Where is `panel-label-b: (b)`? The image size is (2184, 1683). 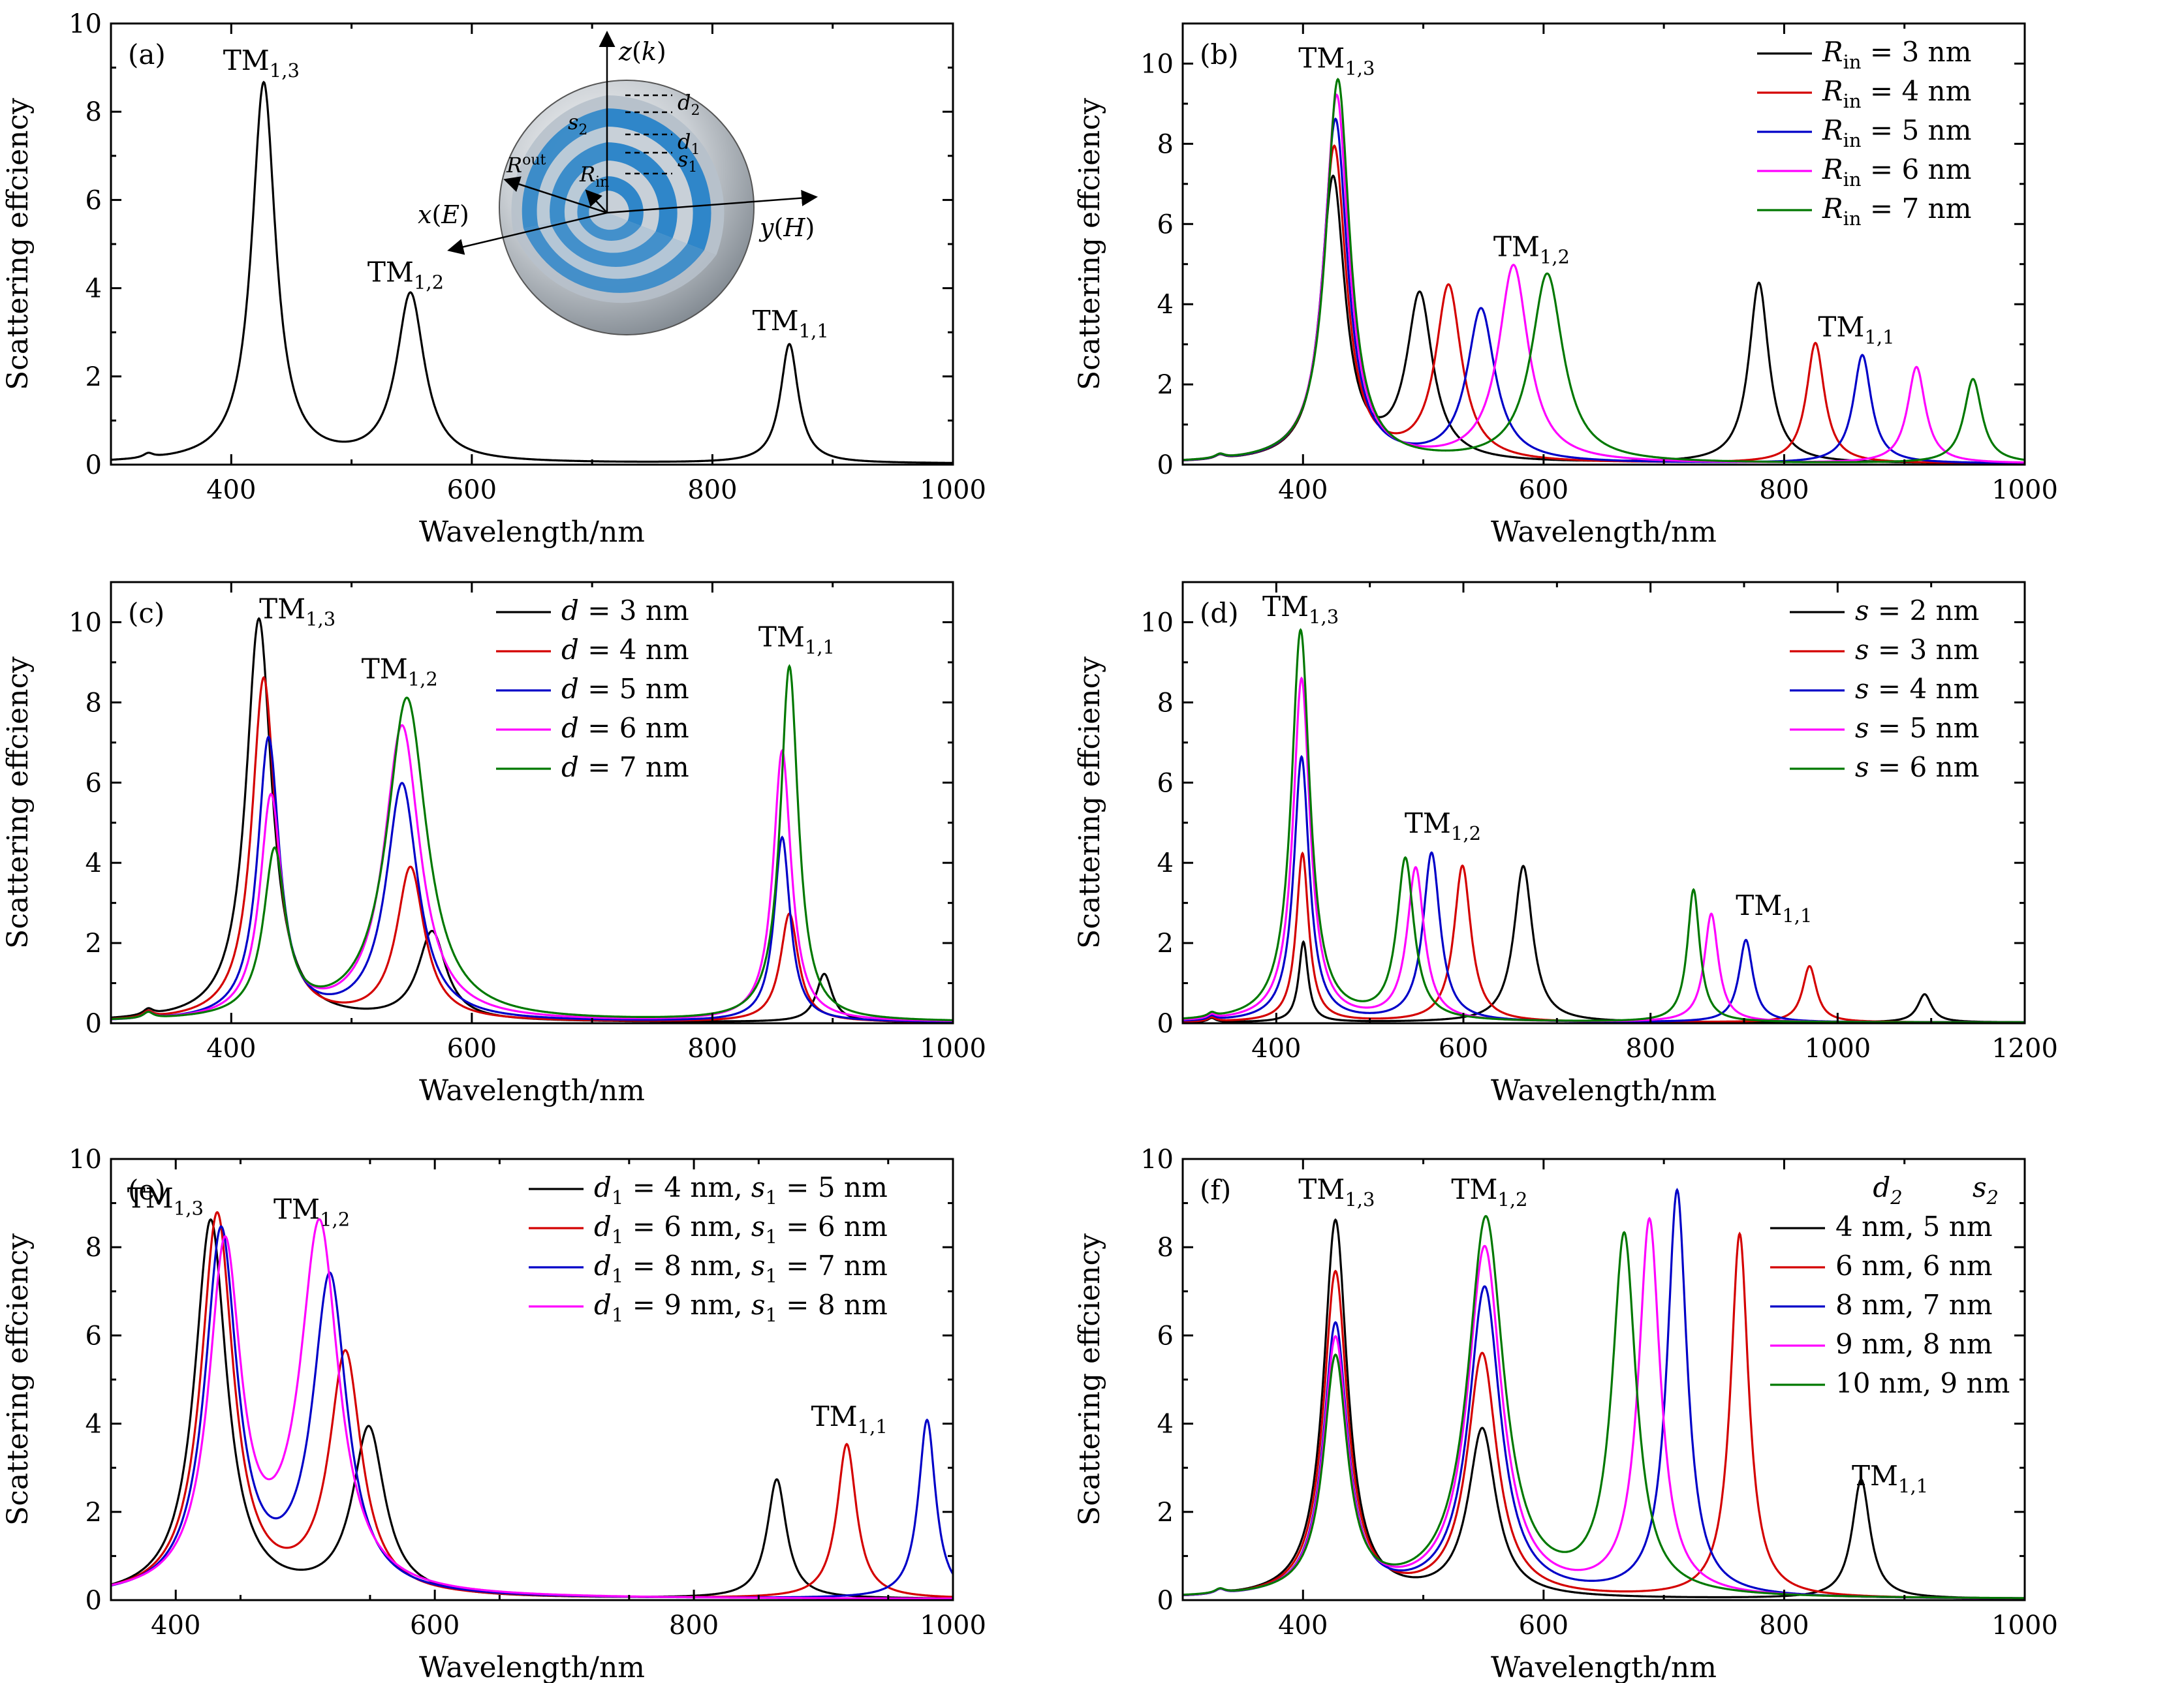 panel-label-b: (b) is located at coordinates (1220, 55).